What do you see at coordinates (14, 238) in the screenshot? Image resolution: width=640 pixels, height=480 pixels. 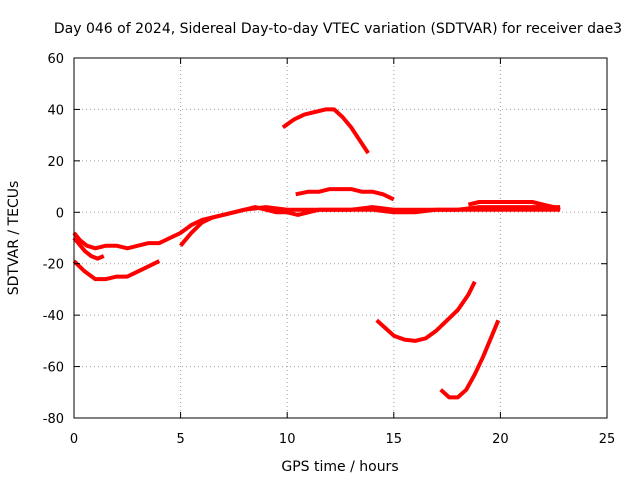 I see `y-axis-label: SDTVAR / TECUs` at bounding box center [14, 238].